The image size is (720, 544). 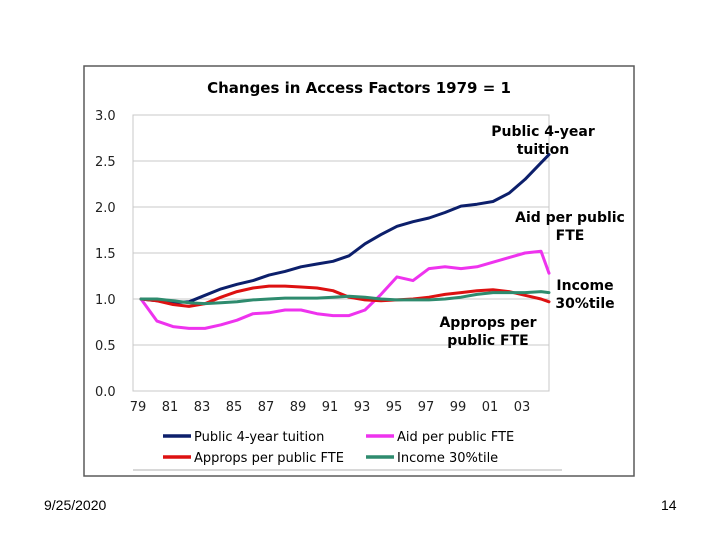 I want to click on chart-title: Changes in Access Factors 1979 = 1, so click(x=359, y=88).